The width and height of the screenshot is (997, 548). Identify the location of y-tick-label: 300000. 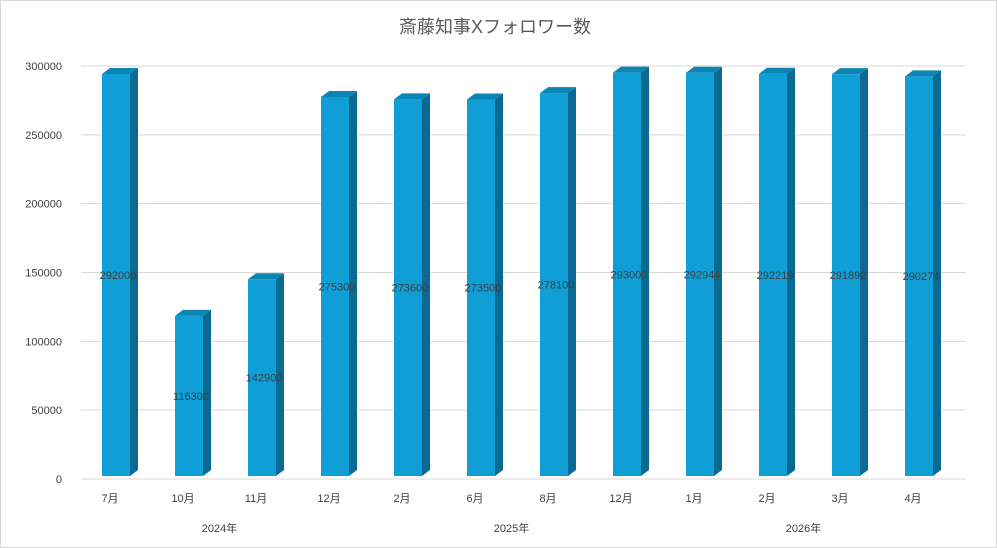
(43, 67).